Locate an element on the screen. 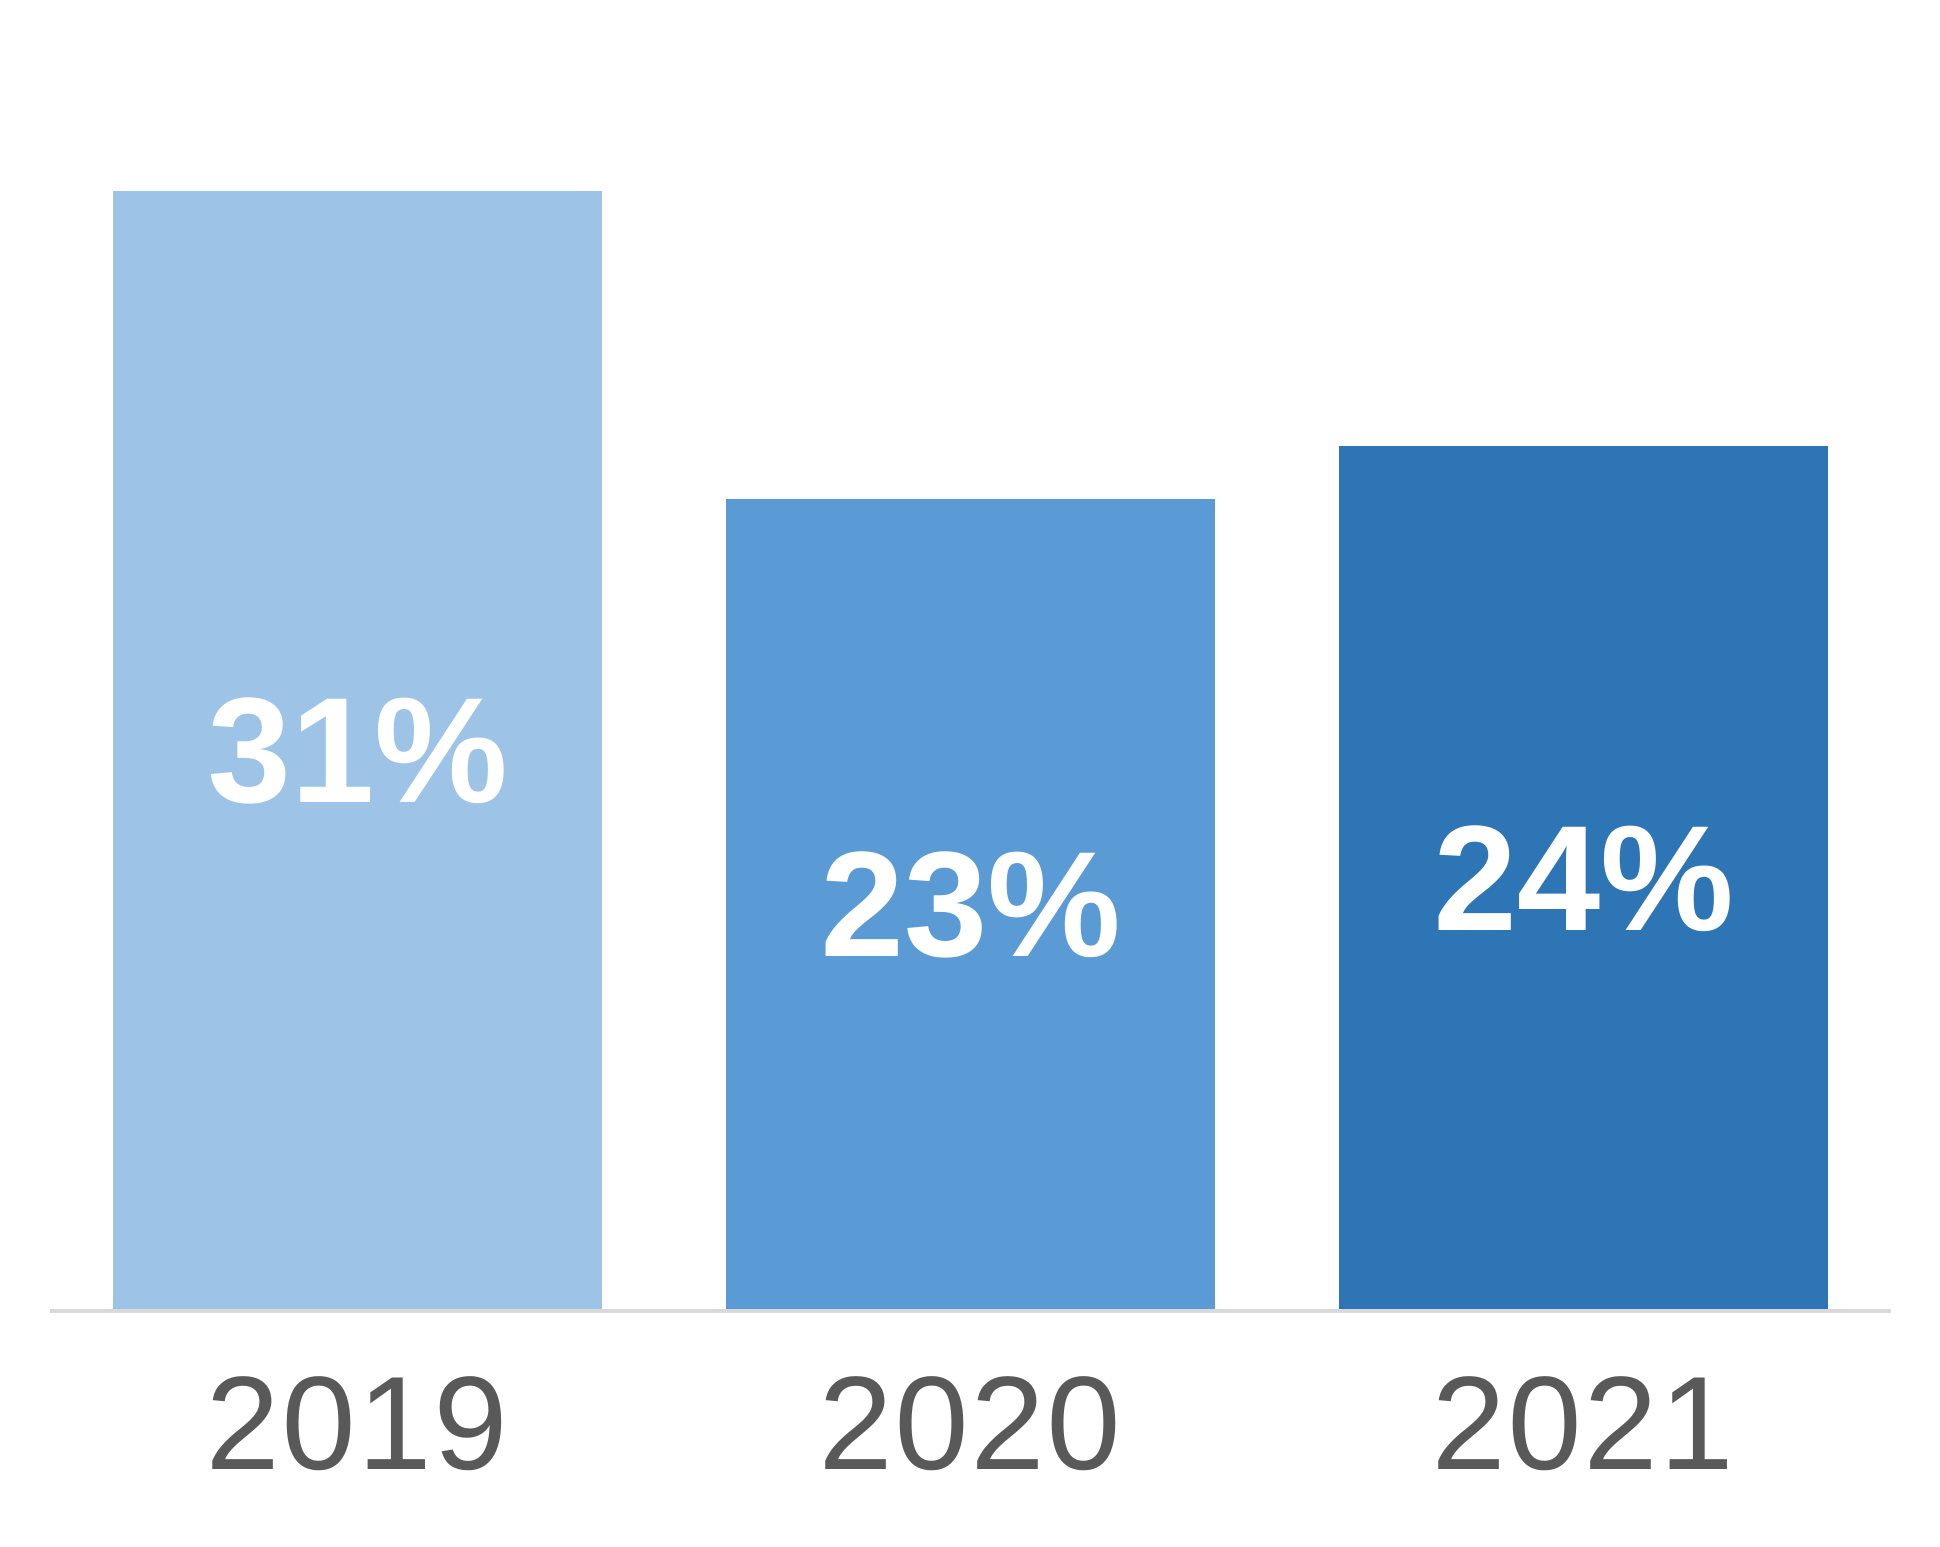 This screenshot has width=1940, height=1547. bar-2019-value-label: 31% is located at coordinates (357, 750).